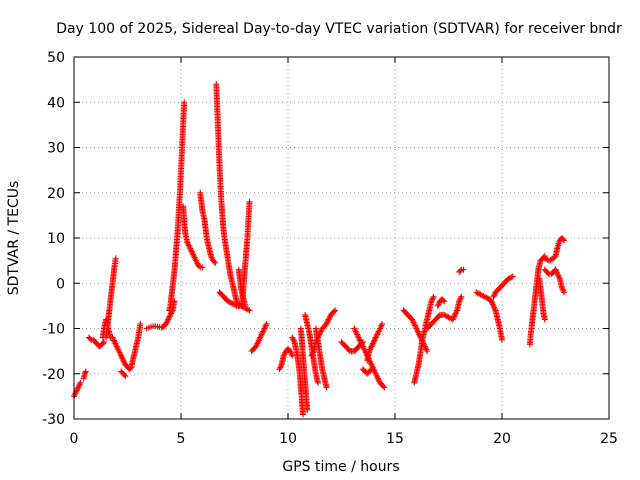 The height and width of the screenshot is (480, 640). Describe the element at coordinates (14, 238) in the screenshot. I see `y-axis-label: SDTVAR / TECUs` at that location.